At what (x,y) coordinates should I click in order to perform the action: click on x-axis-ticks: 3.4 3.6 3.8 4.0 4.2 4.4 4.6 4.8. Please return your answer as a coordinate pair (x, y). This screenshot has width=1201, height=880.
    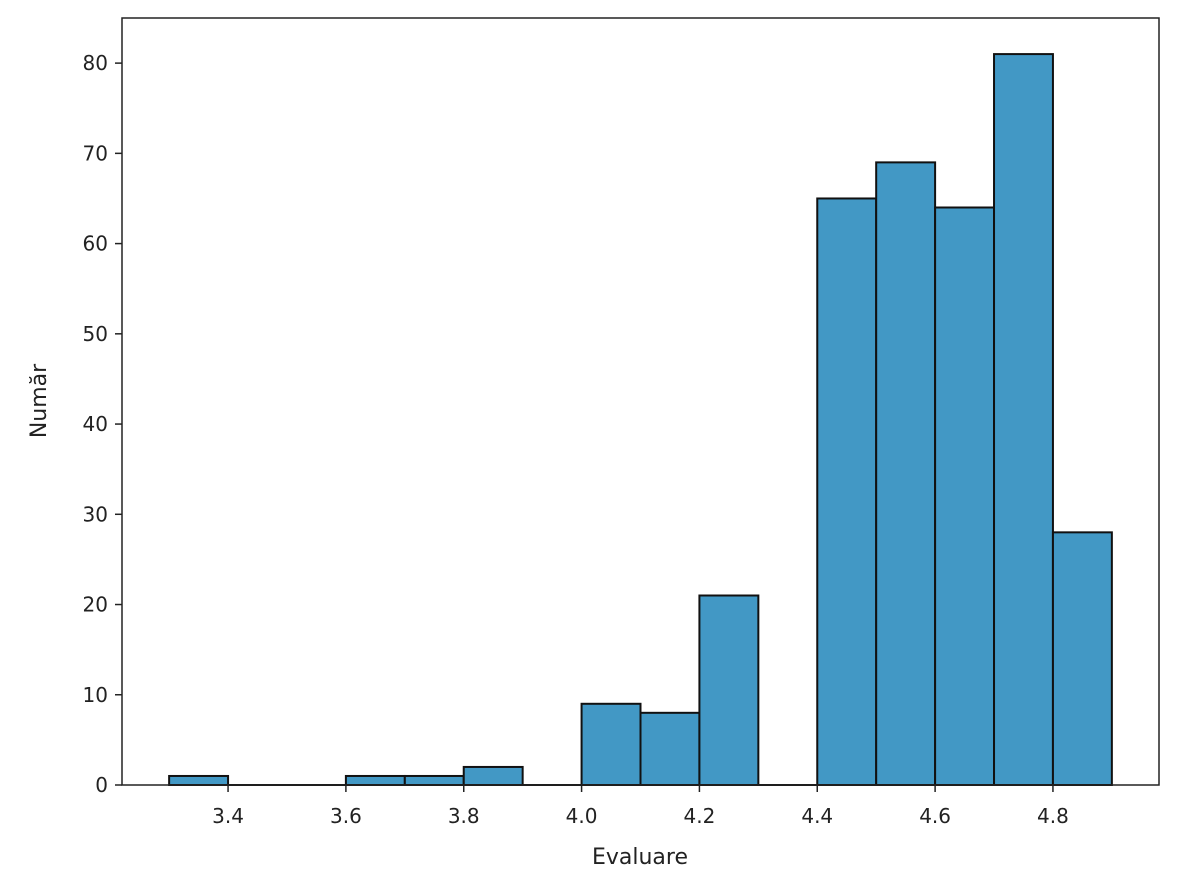
    Looking at the image, I should click on (640, 806).